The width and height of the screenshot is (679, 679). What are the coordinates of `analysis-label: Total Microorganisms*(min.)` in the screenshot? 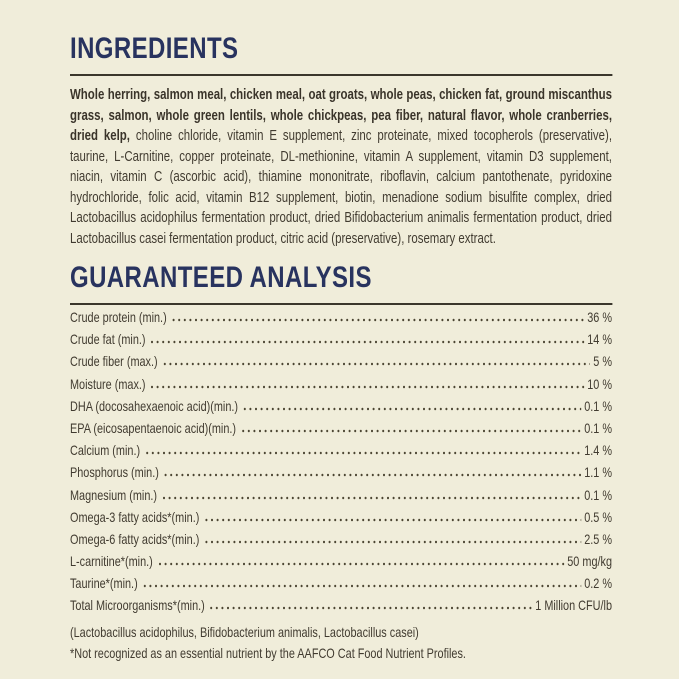 It's located at (137, 606).